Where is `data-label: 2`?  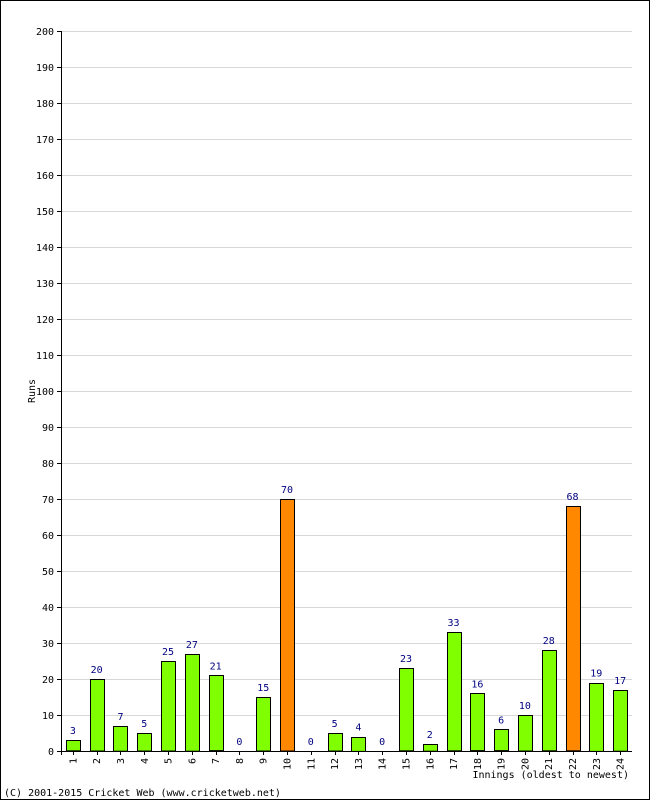
data-label: 2 is located at coordinates (430, 735).